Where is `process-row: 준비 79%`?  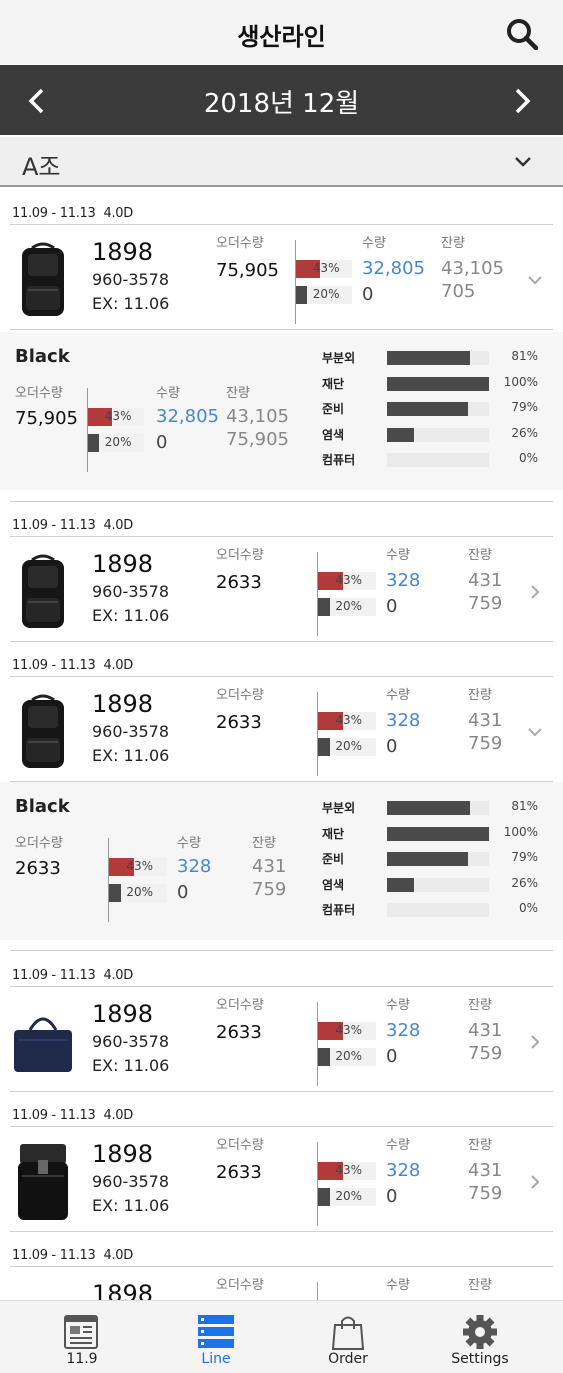 process-row: 준비 79% is located at coordinates (432, 409).